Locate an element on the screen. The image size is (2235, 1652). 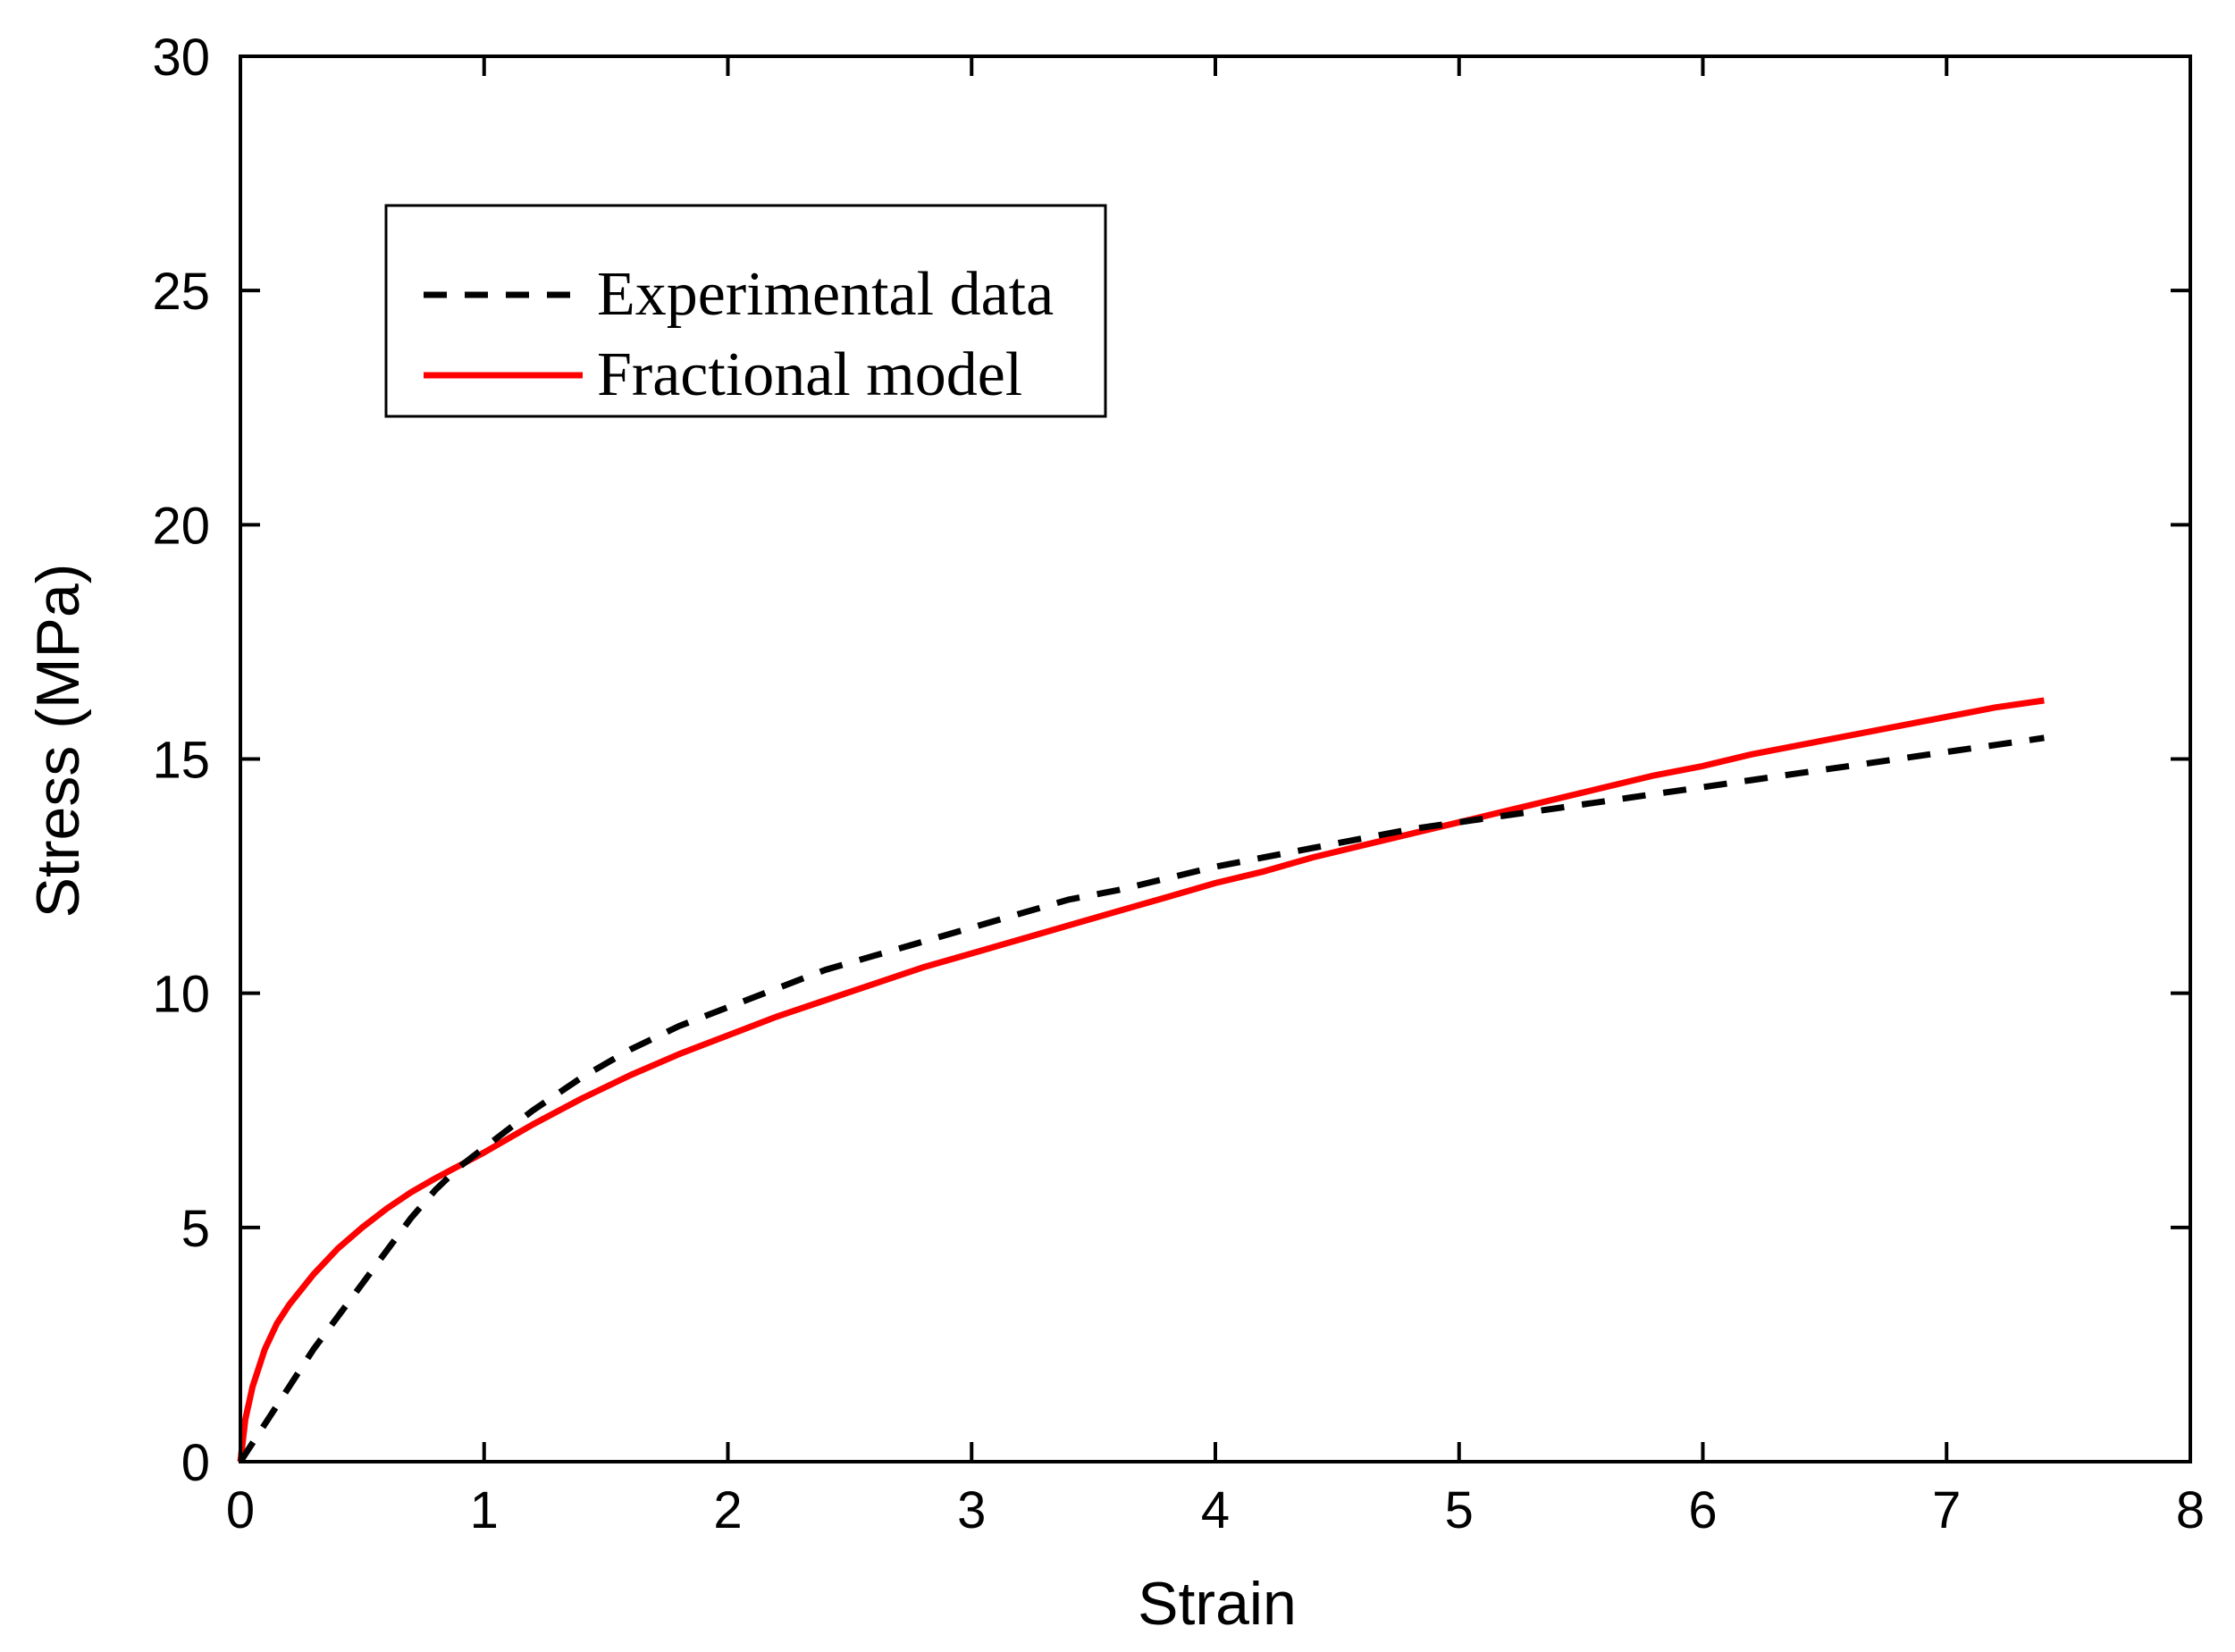
y-tick-label: 15 is located at coordinates (181, 761).